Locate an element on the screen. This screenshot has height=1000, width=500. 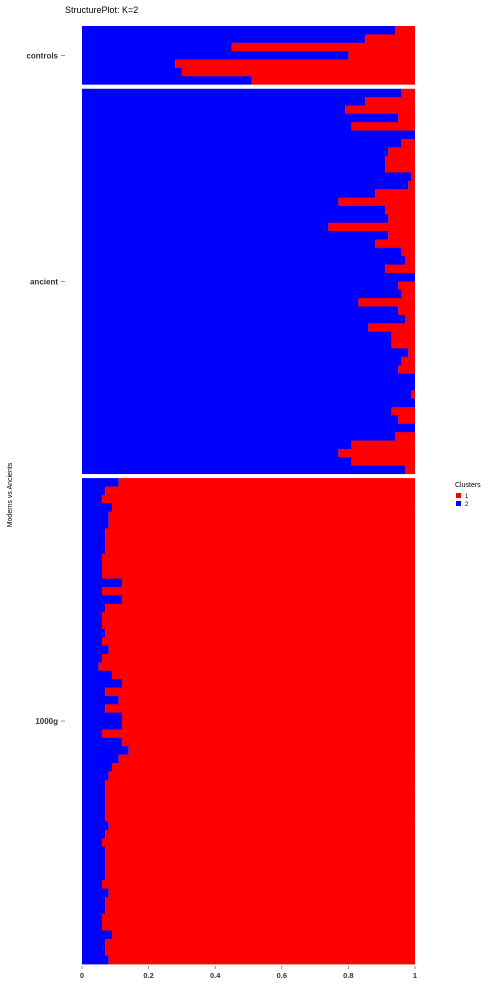
x-tick-label: 0.6 is located at coordinates (282, 975).